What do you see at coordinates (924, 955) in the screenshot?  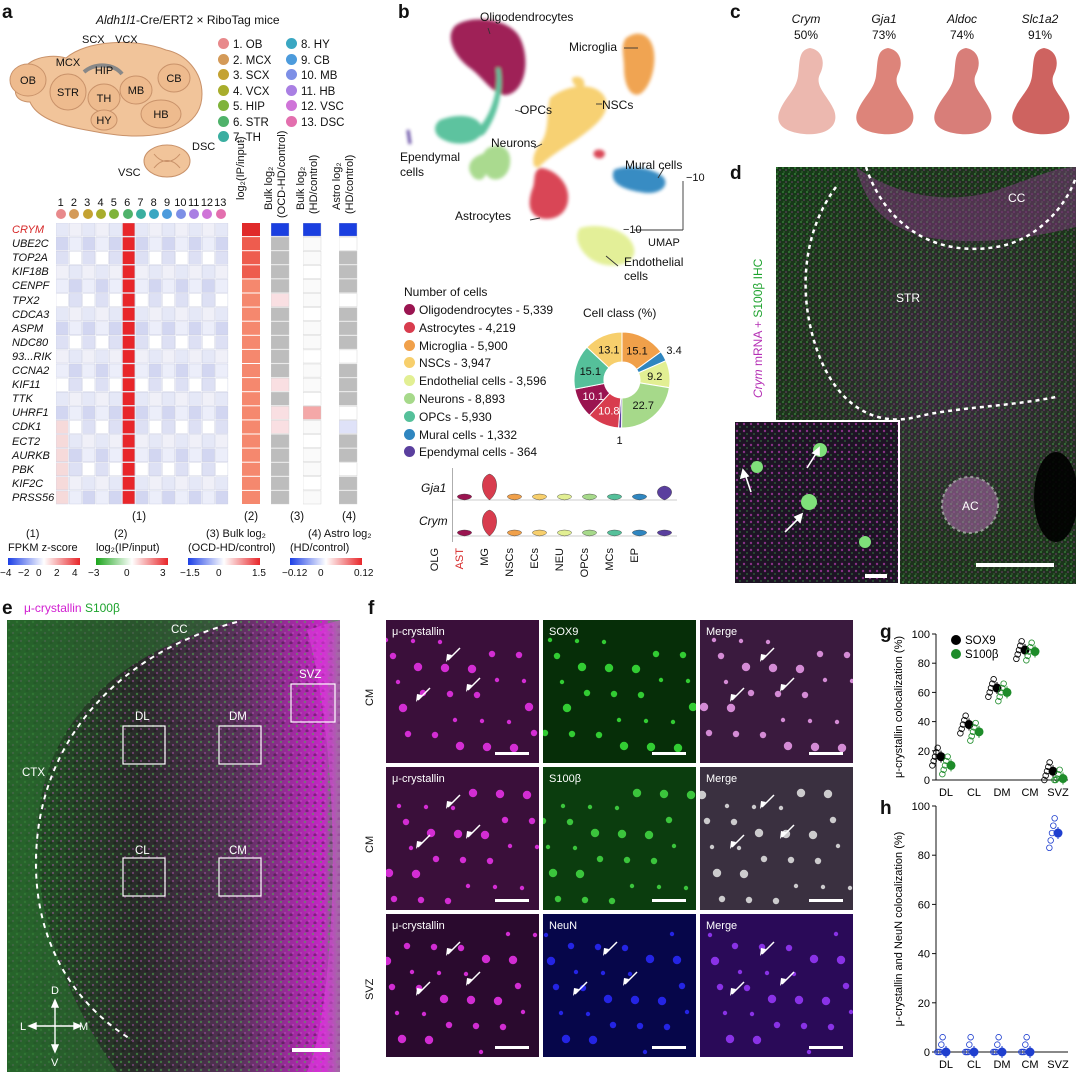 I see `y-tick-label: 40` at bounding box center [924, 955].